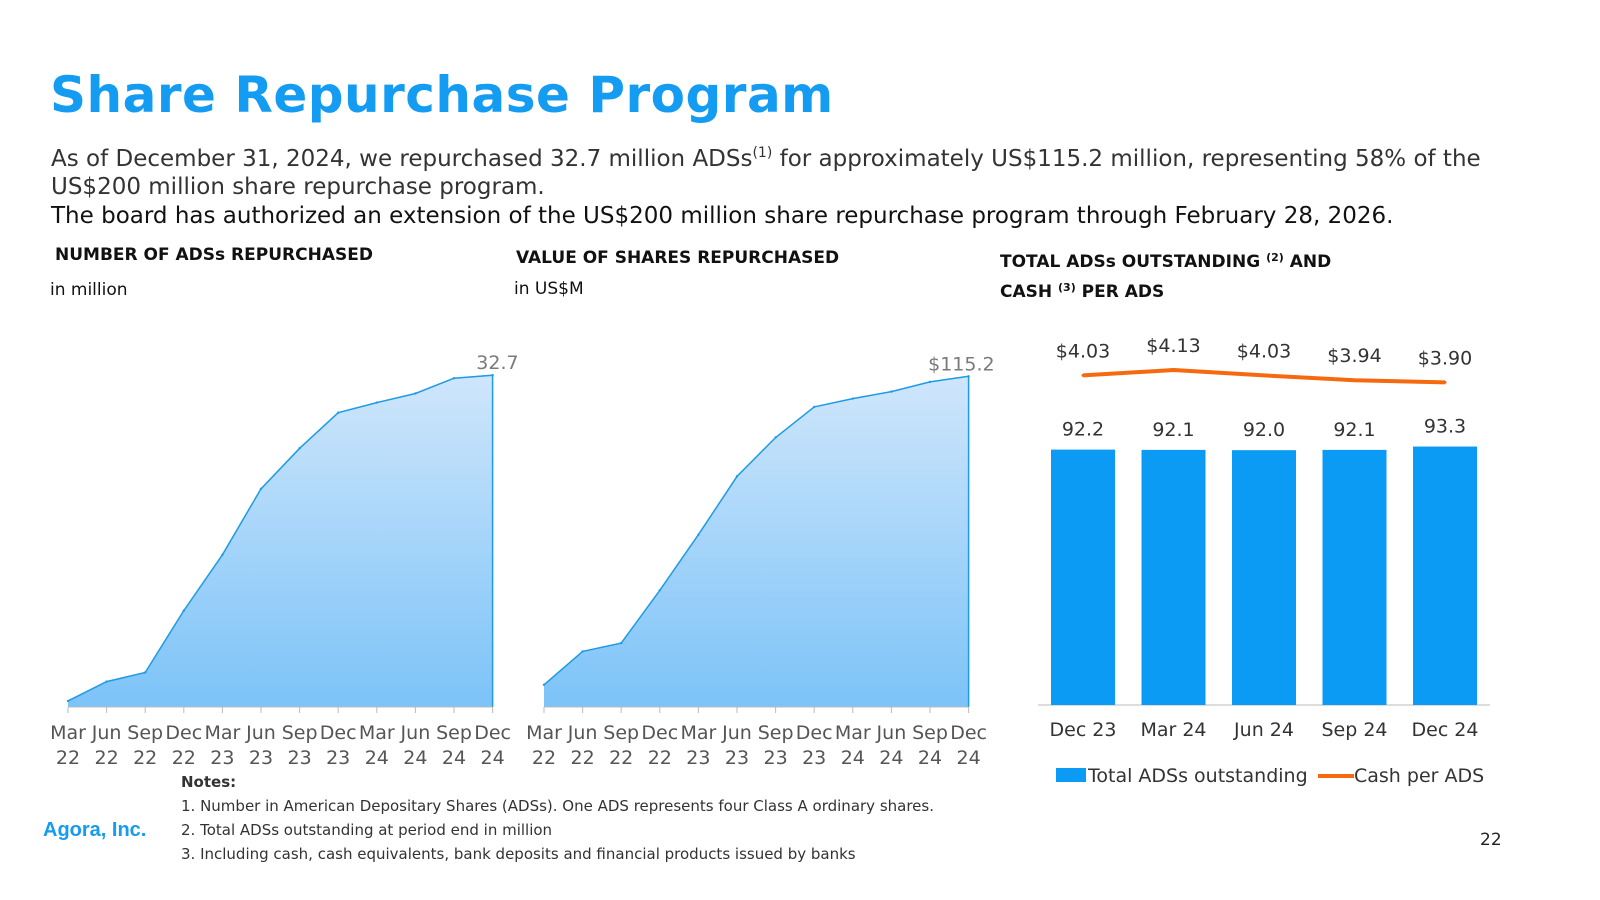 The height and width of the screenshot is (900, 1600). Describe the element at coordinates (1445, 427) in the screenshot. I see `chart3-bar-label: 93.3` at that location.